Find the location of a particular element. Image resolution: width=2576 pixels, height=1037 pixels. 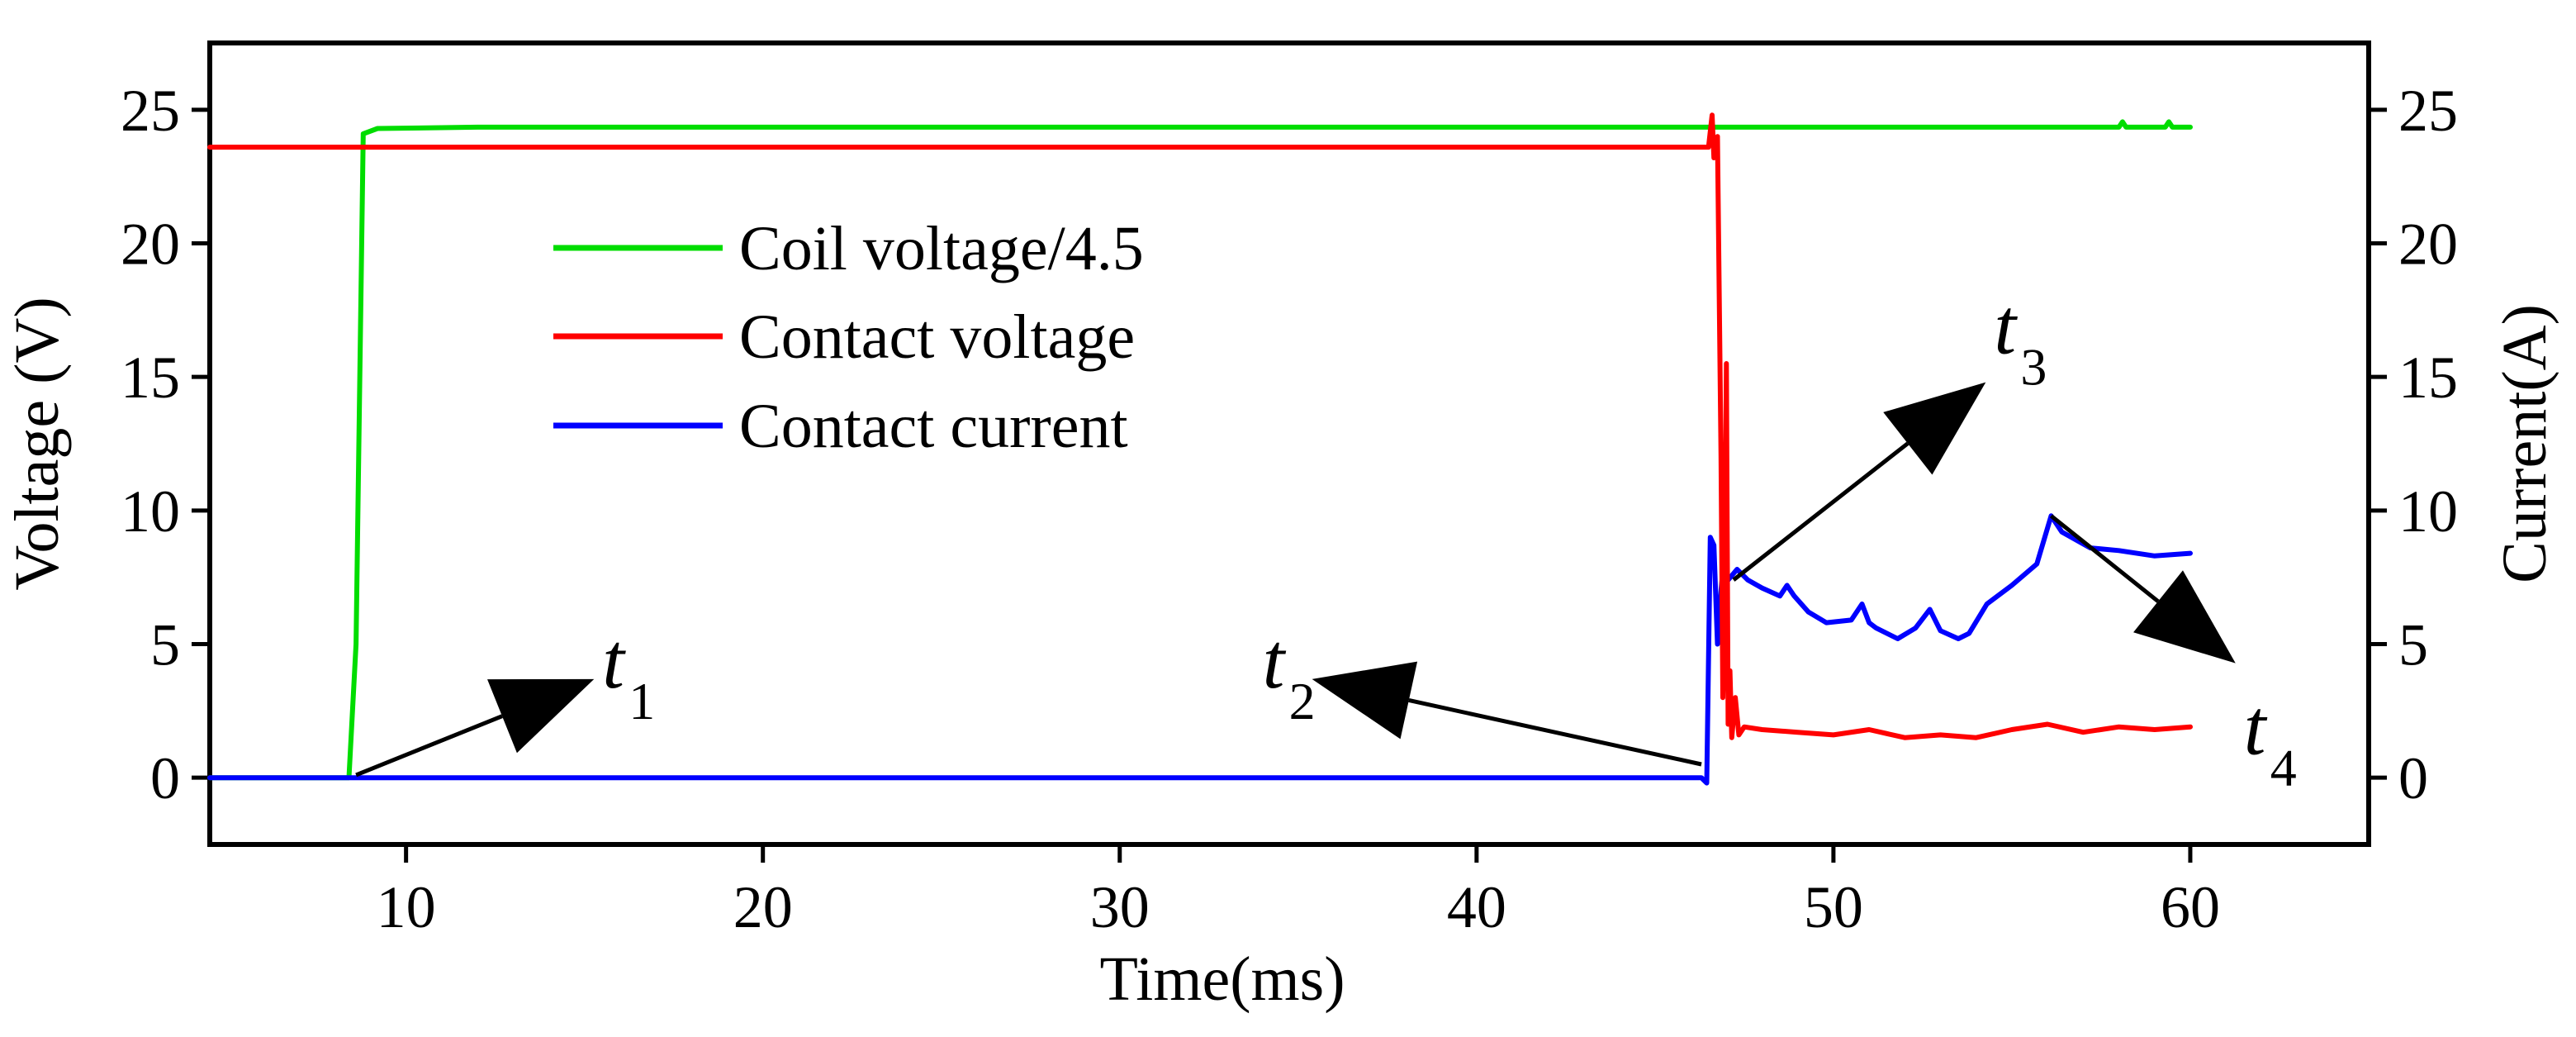

x-axis-title: Time(ms) is located at coordinates (1222, 979).